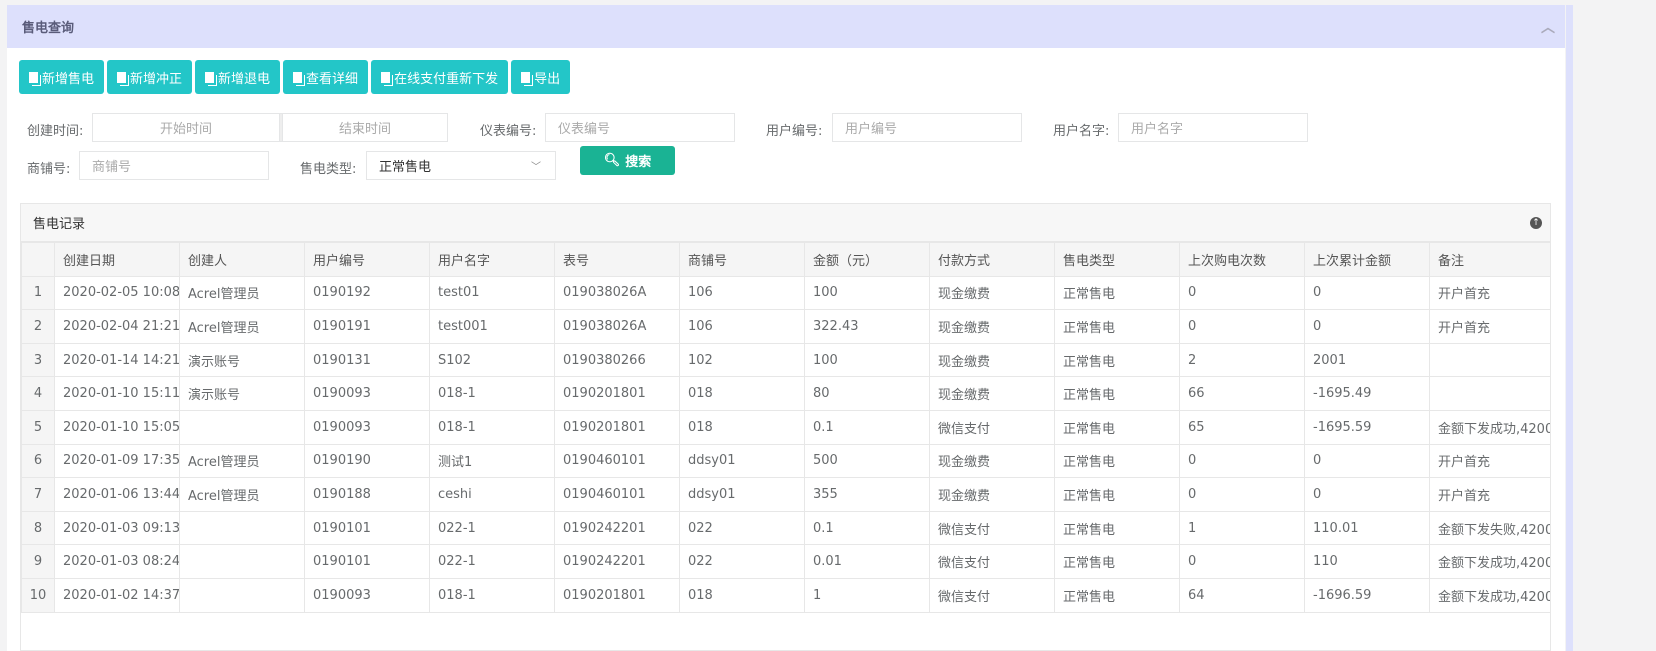 This screenshot has height=651, width=1656. I want to click on column-header: 用户编号, so click(367, 259).